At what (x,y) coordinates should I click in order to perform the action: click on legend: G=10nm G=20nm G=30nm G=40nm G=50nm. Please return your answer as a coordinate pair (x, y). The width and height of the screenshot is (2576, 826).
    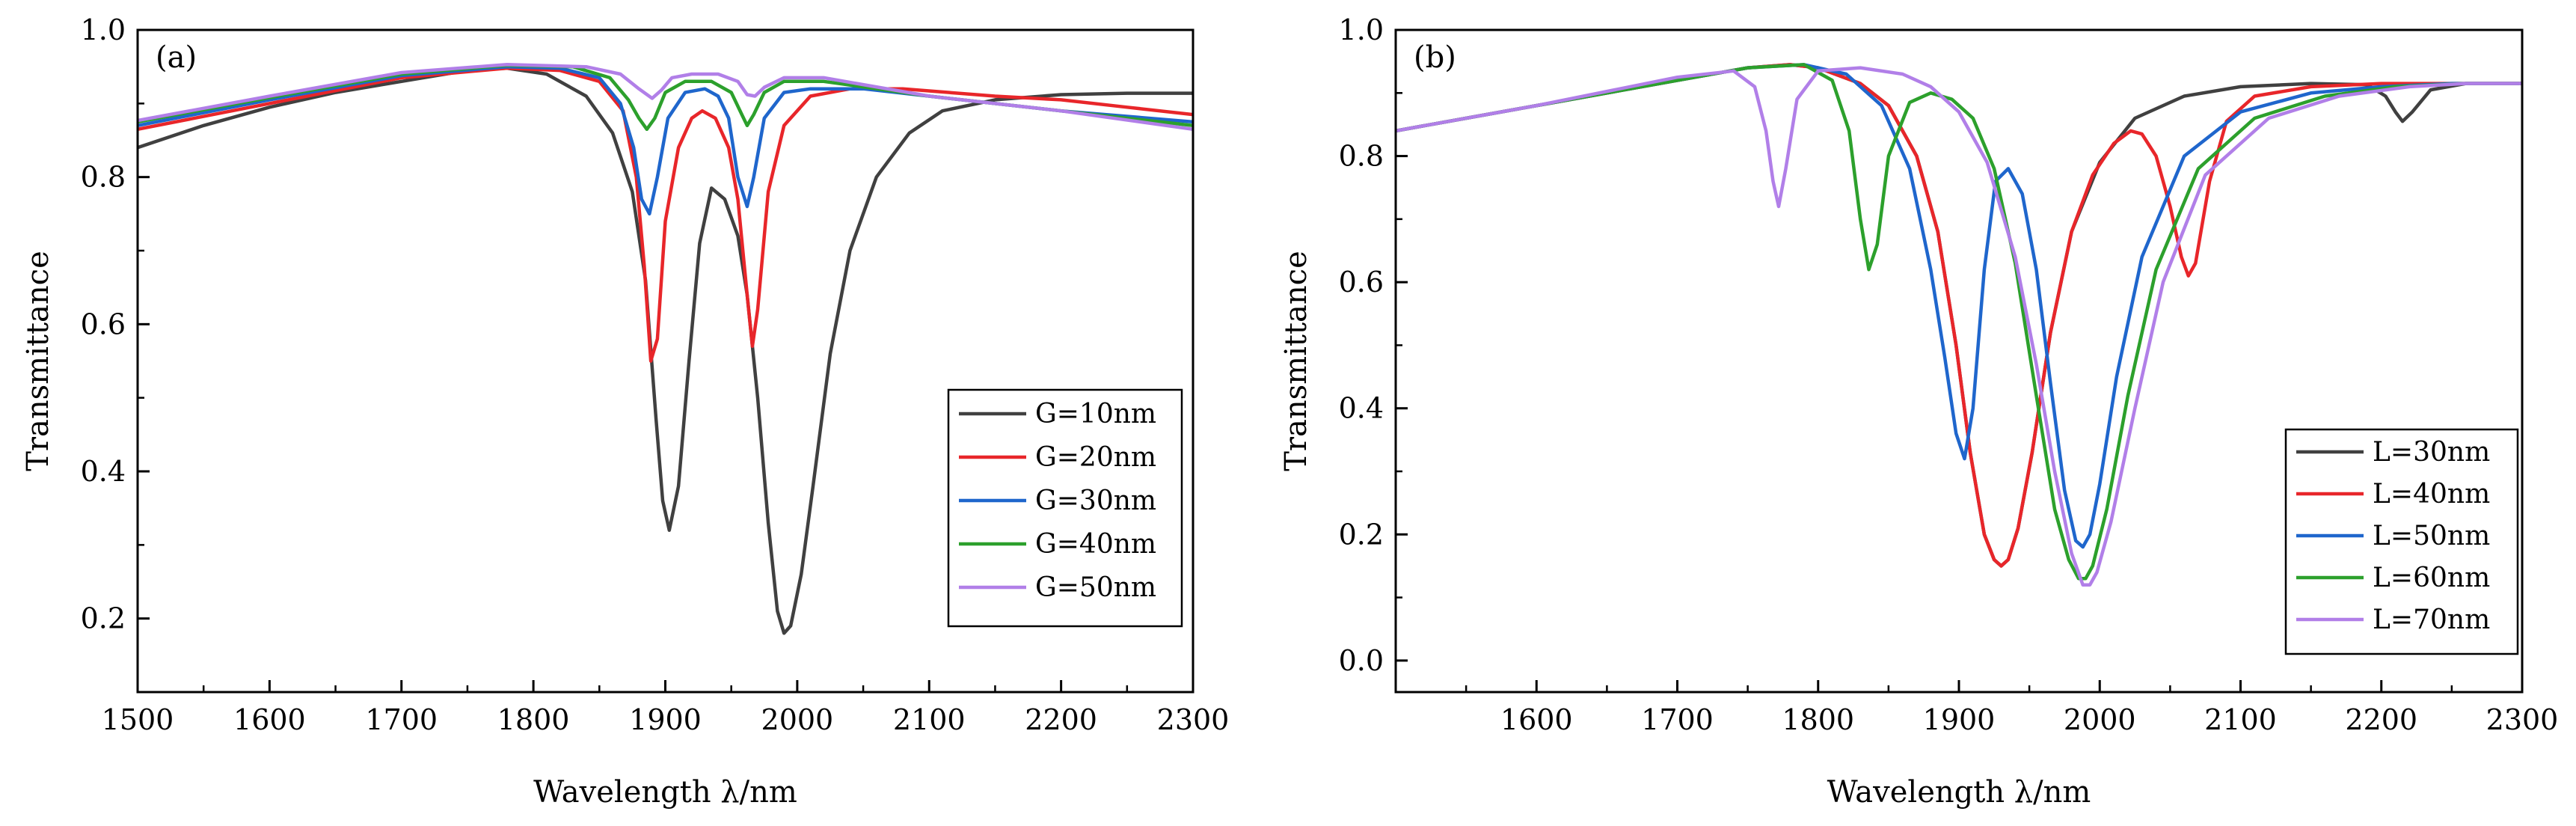
    Looking at the image, I should click on (1065, 508).